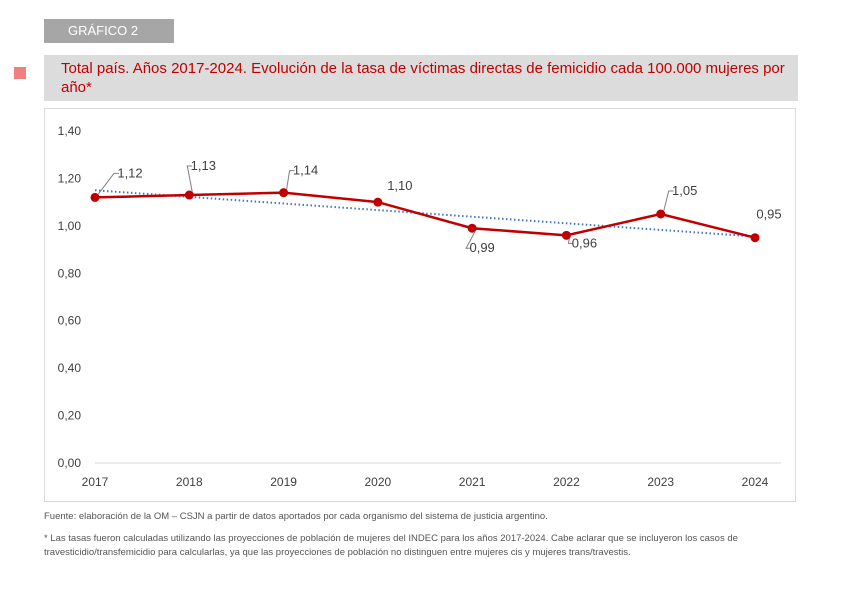  Describe the element at coordinates (129, 172) in the screenshot. I see `data-label: 1,12` at that location.